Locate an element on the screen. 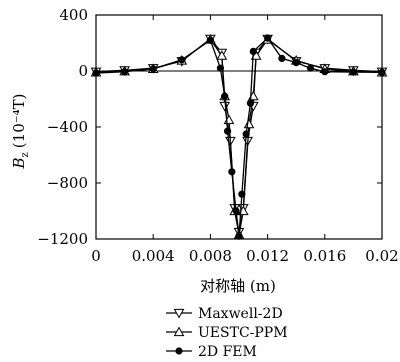  x-tick-label: 0.016 is located at coordinates (324, 256).